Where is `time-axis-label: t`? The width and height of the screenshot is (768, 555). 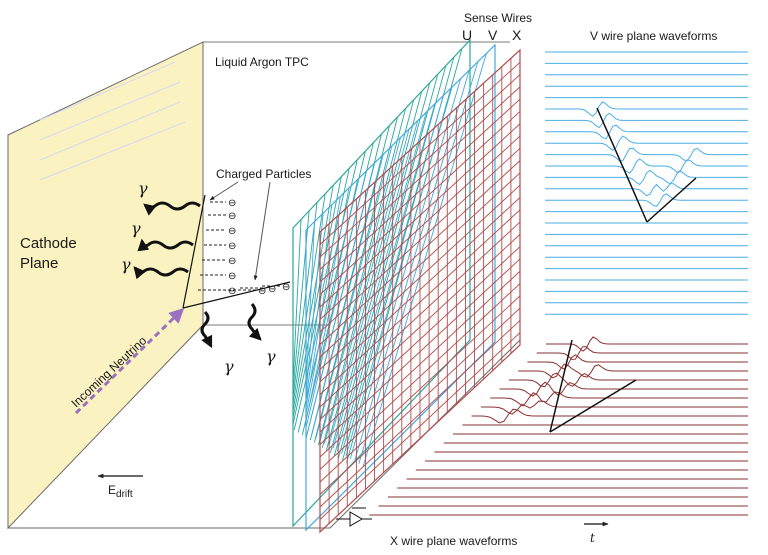 time-axis-label: t is located at coordinates (592, 538).